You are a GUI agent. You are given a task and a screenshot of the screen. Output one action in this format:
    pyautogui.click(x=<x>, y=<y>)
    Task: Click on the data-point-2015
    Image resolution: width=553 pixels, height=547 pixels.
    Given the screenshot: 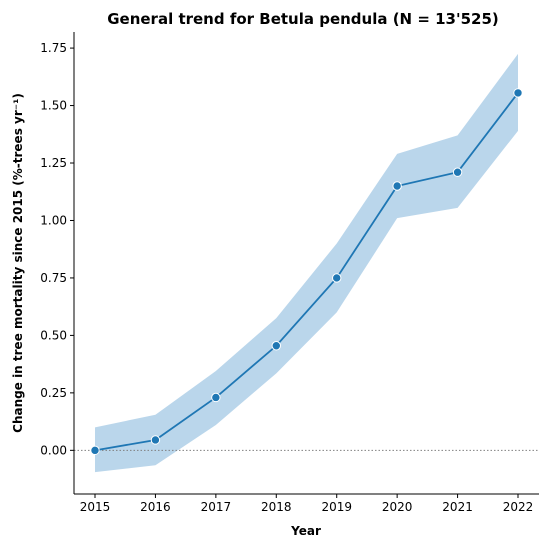 What is the action you would take?
    pyautogui.click(x=95, y=450)
    